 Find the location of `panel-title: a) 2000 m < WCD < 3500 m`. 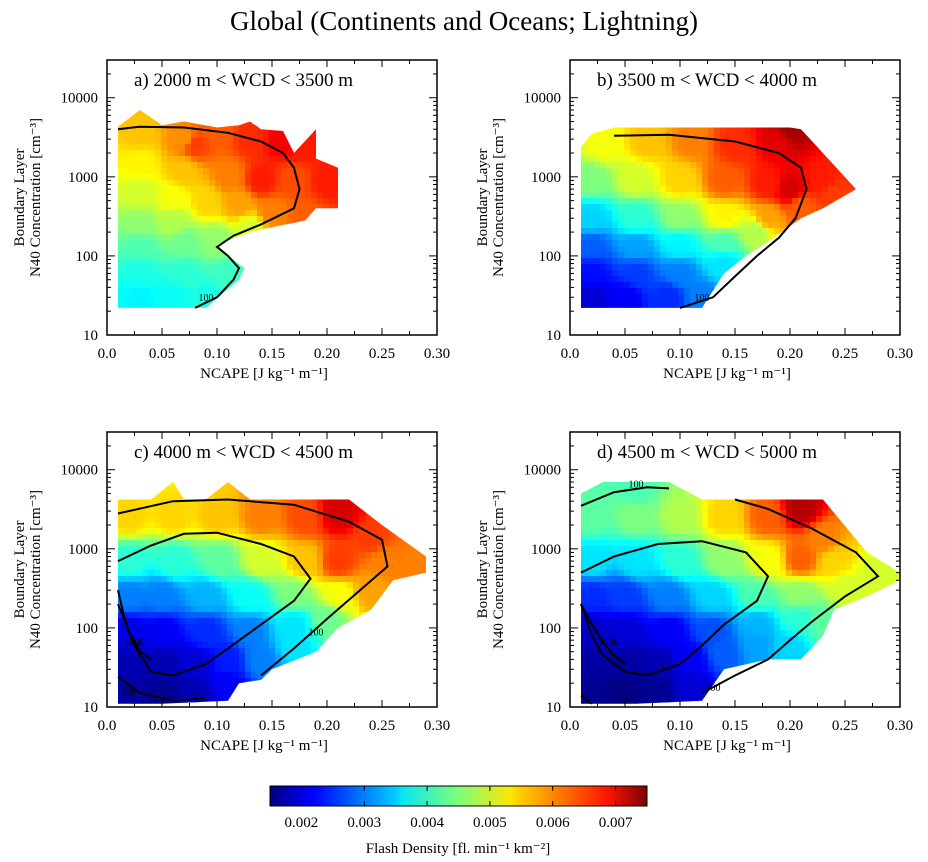

panel-title: a) 2000 m < WCD < 3500 m is located at coordinates (243, 80).